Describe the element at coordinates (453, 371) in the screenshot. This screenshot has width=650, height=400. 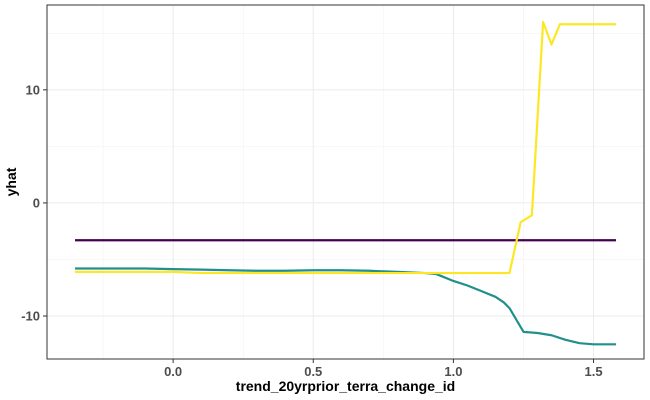
I see `x-tick-label: 1.0` at that location.